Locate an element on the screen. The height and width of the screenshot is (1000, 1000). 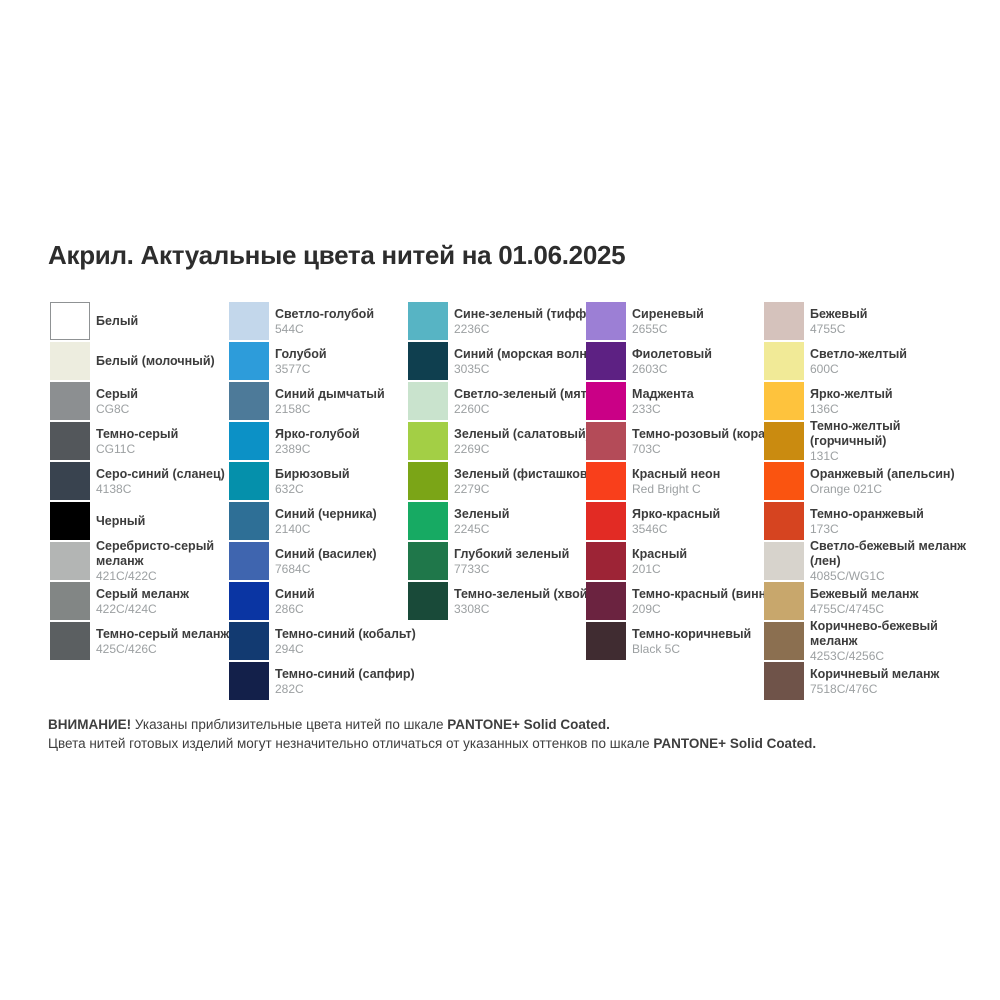
color-swatch-row: Темно-розовый (коралл) 703C is located at coordinates (685, 441).